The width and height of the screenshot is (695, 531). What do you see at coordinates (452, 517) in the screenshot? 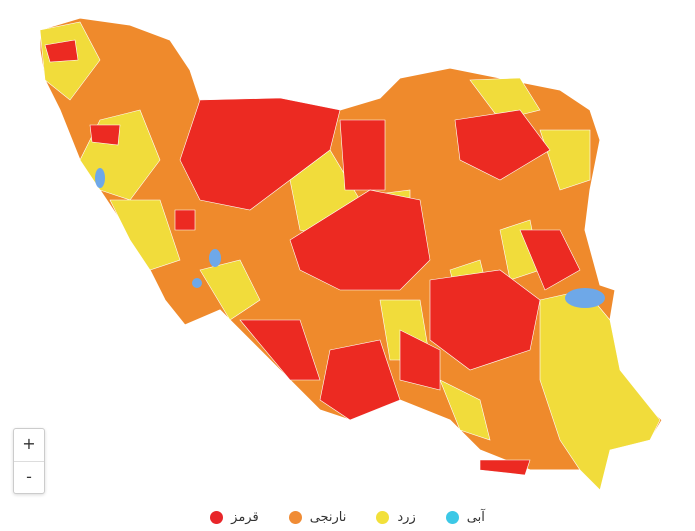
I see `blue-dot-icon` at bounding box center [452, 517].